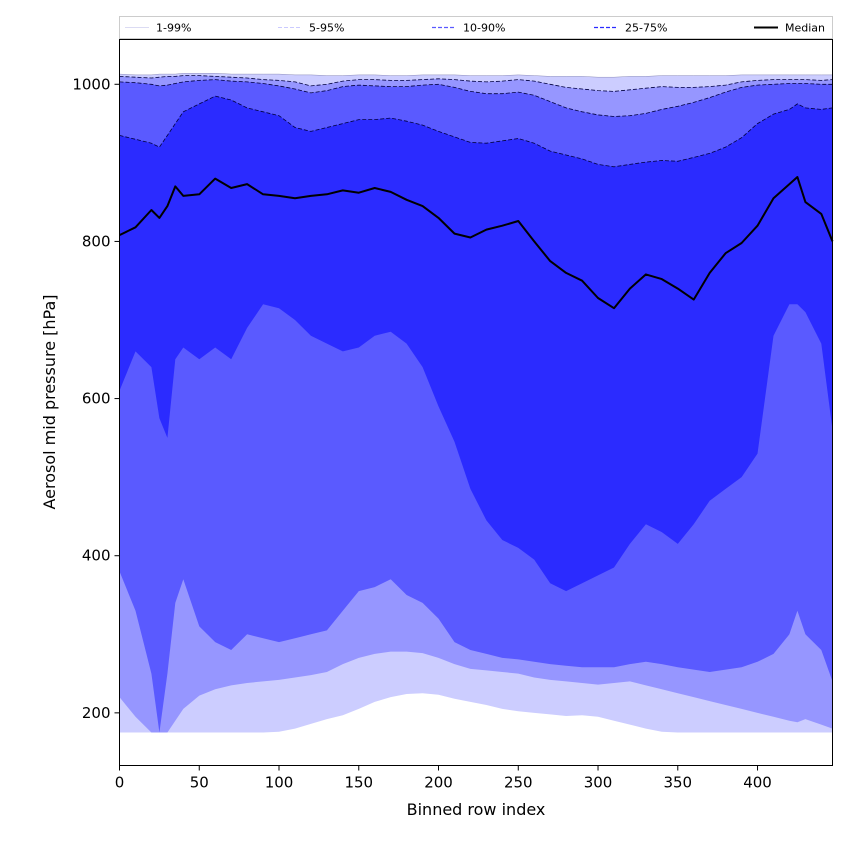  Describe the element at coordinates (173, 28) in the screenshot. I see `legend-label: 1-99%` at that location.